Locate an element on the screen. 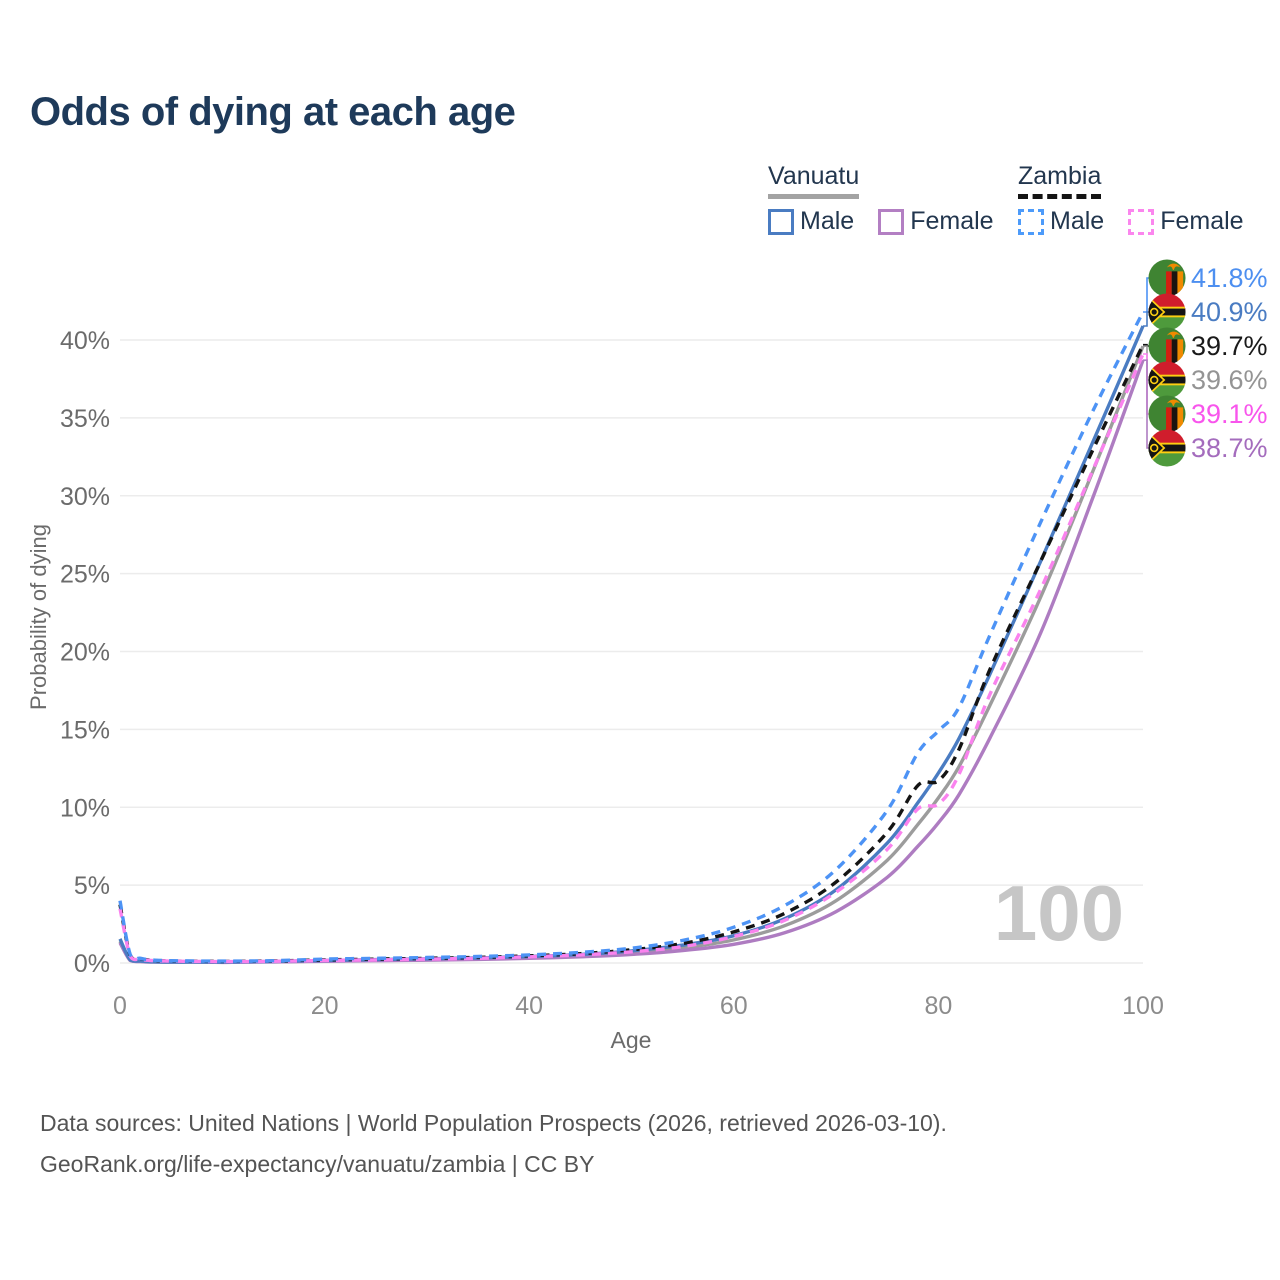 The height and width of the screenshot is (1280, 1280). zambia-male-swatch-icon is located at coordinates (1031, 221).